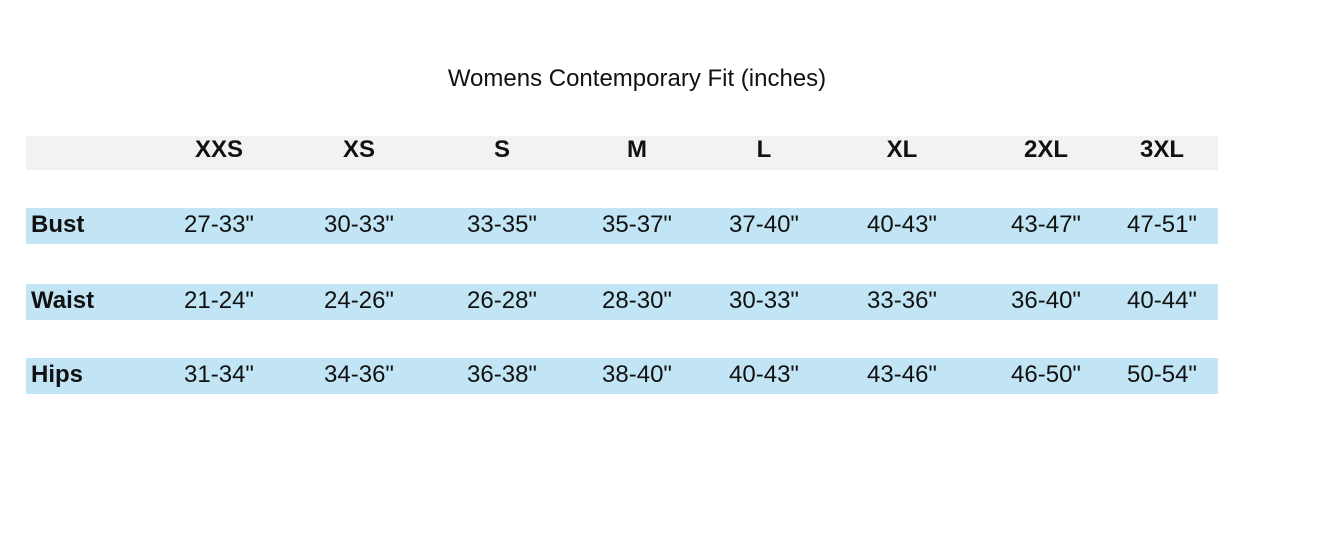  What do you see at coordinates (637, 78) in the screenshot?
I see `title: Womens Contemporary Fit (inches)` at bounding box center [637, 78].